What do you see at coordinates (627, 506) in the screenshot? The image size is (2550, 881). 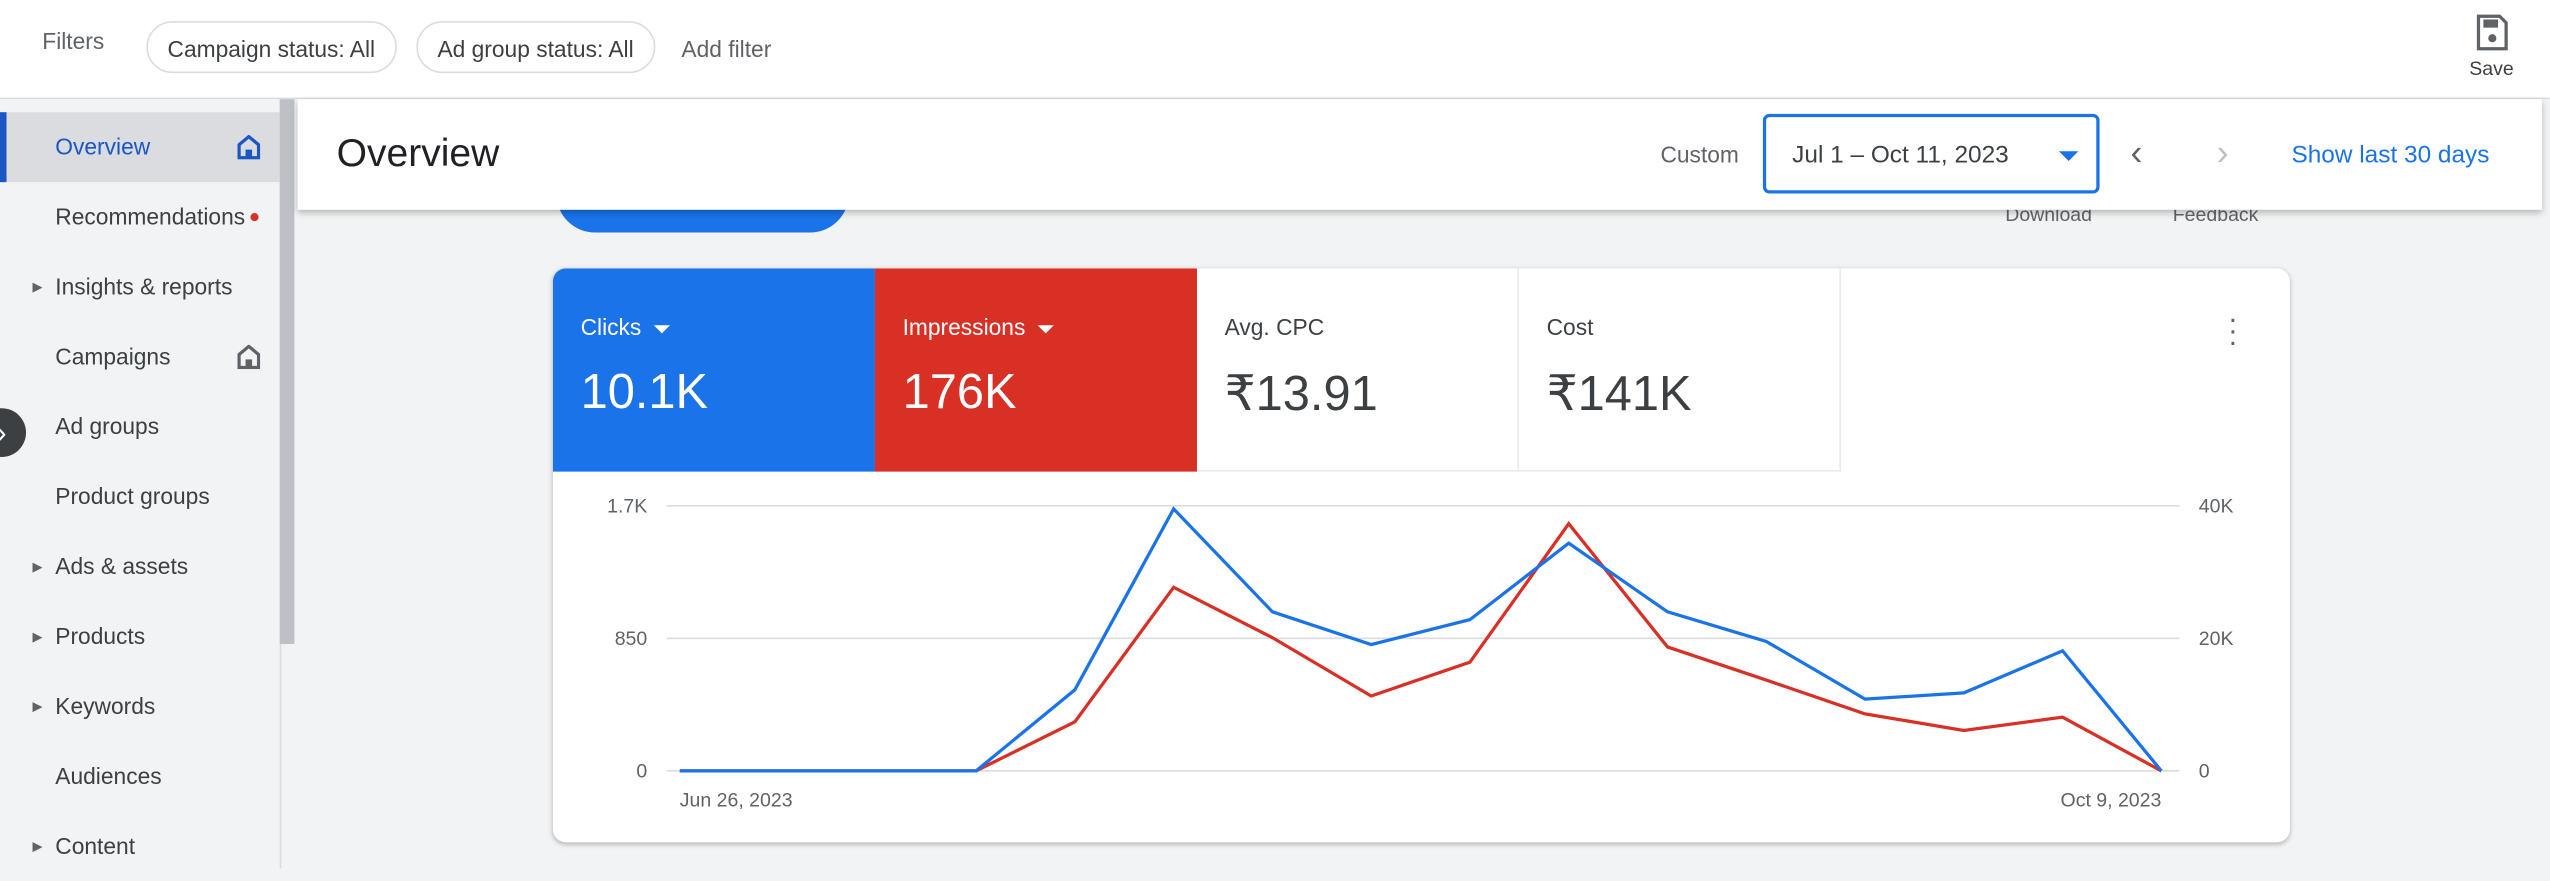 I see `left-axis-tick-label: 1.7K` at bounding box center [627, 506].